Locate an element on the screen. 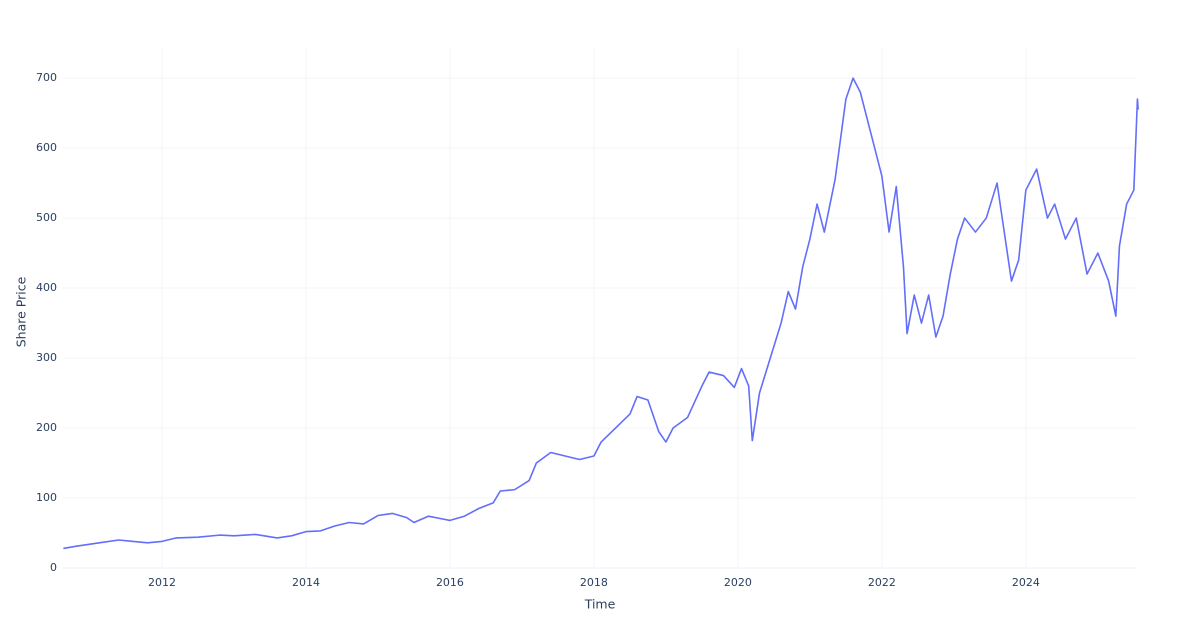  y-tick-label: 500 is located at coordinates (46, 217).